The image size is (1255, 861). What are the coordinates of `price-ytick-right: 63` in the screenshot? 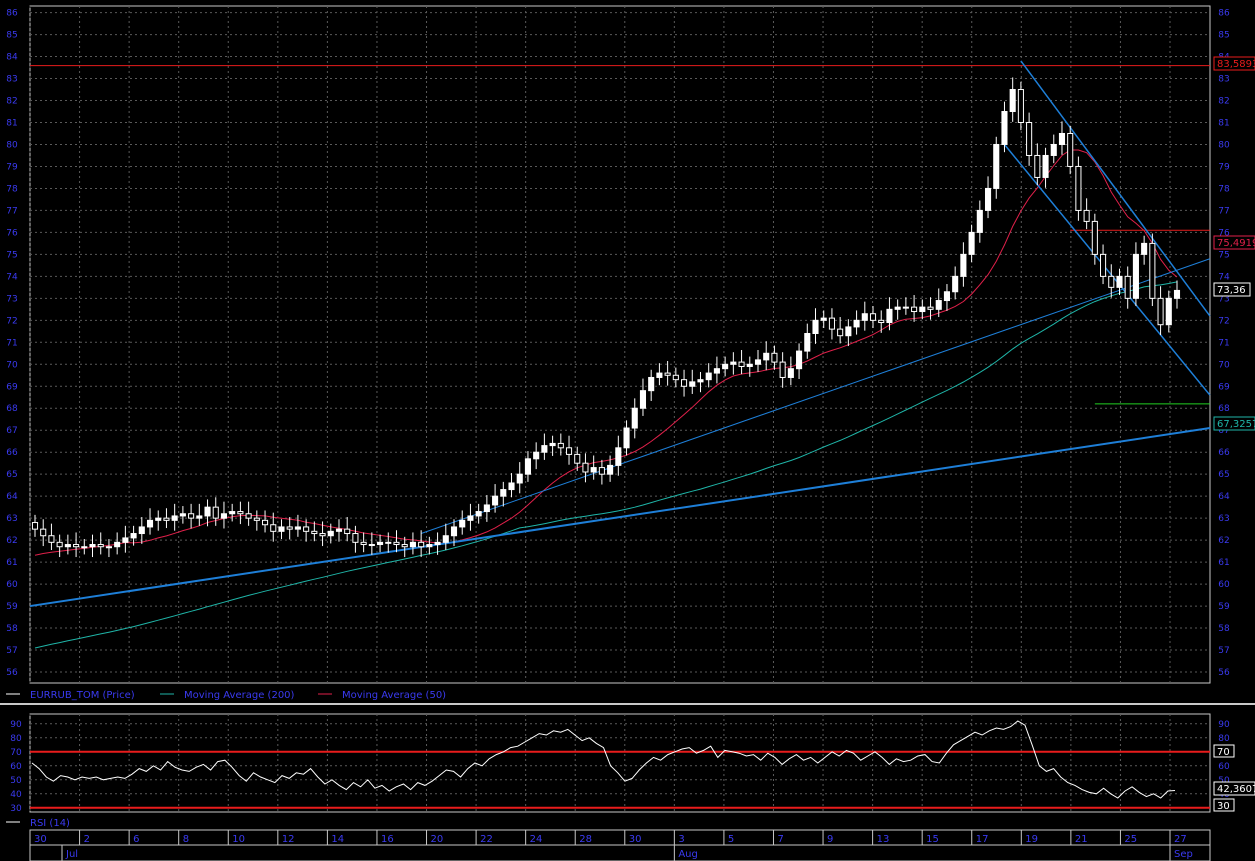 It's located at (1223, 519).